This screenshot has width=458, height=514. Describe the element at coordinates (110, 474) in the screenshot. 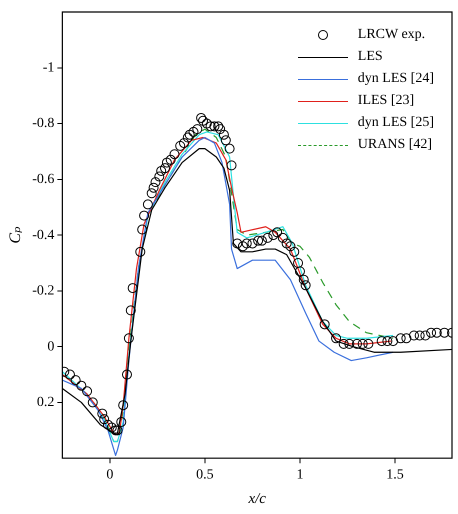

I see `x-tick-label: 0` at that location.